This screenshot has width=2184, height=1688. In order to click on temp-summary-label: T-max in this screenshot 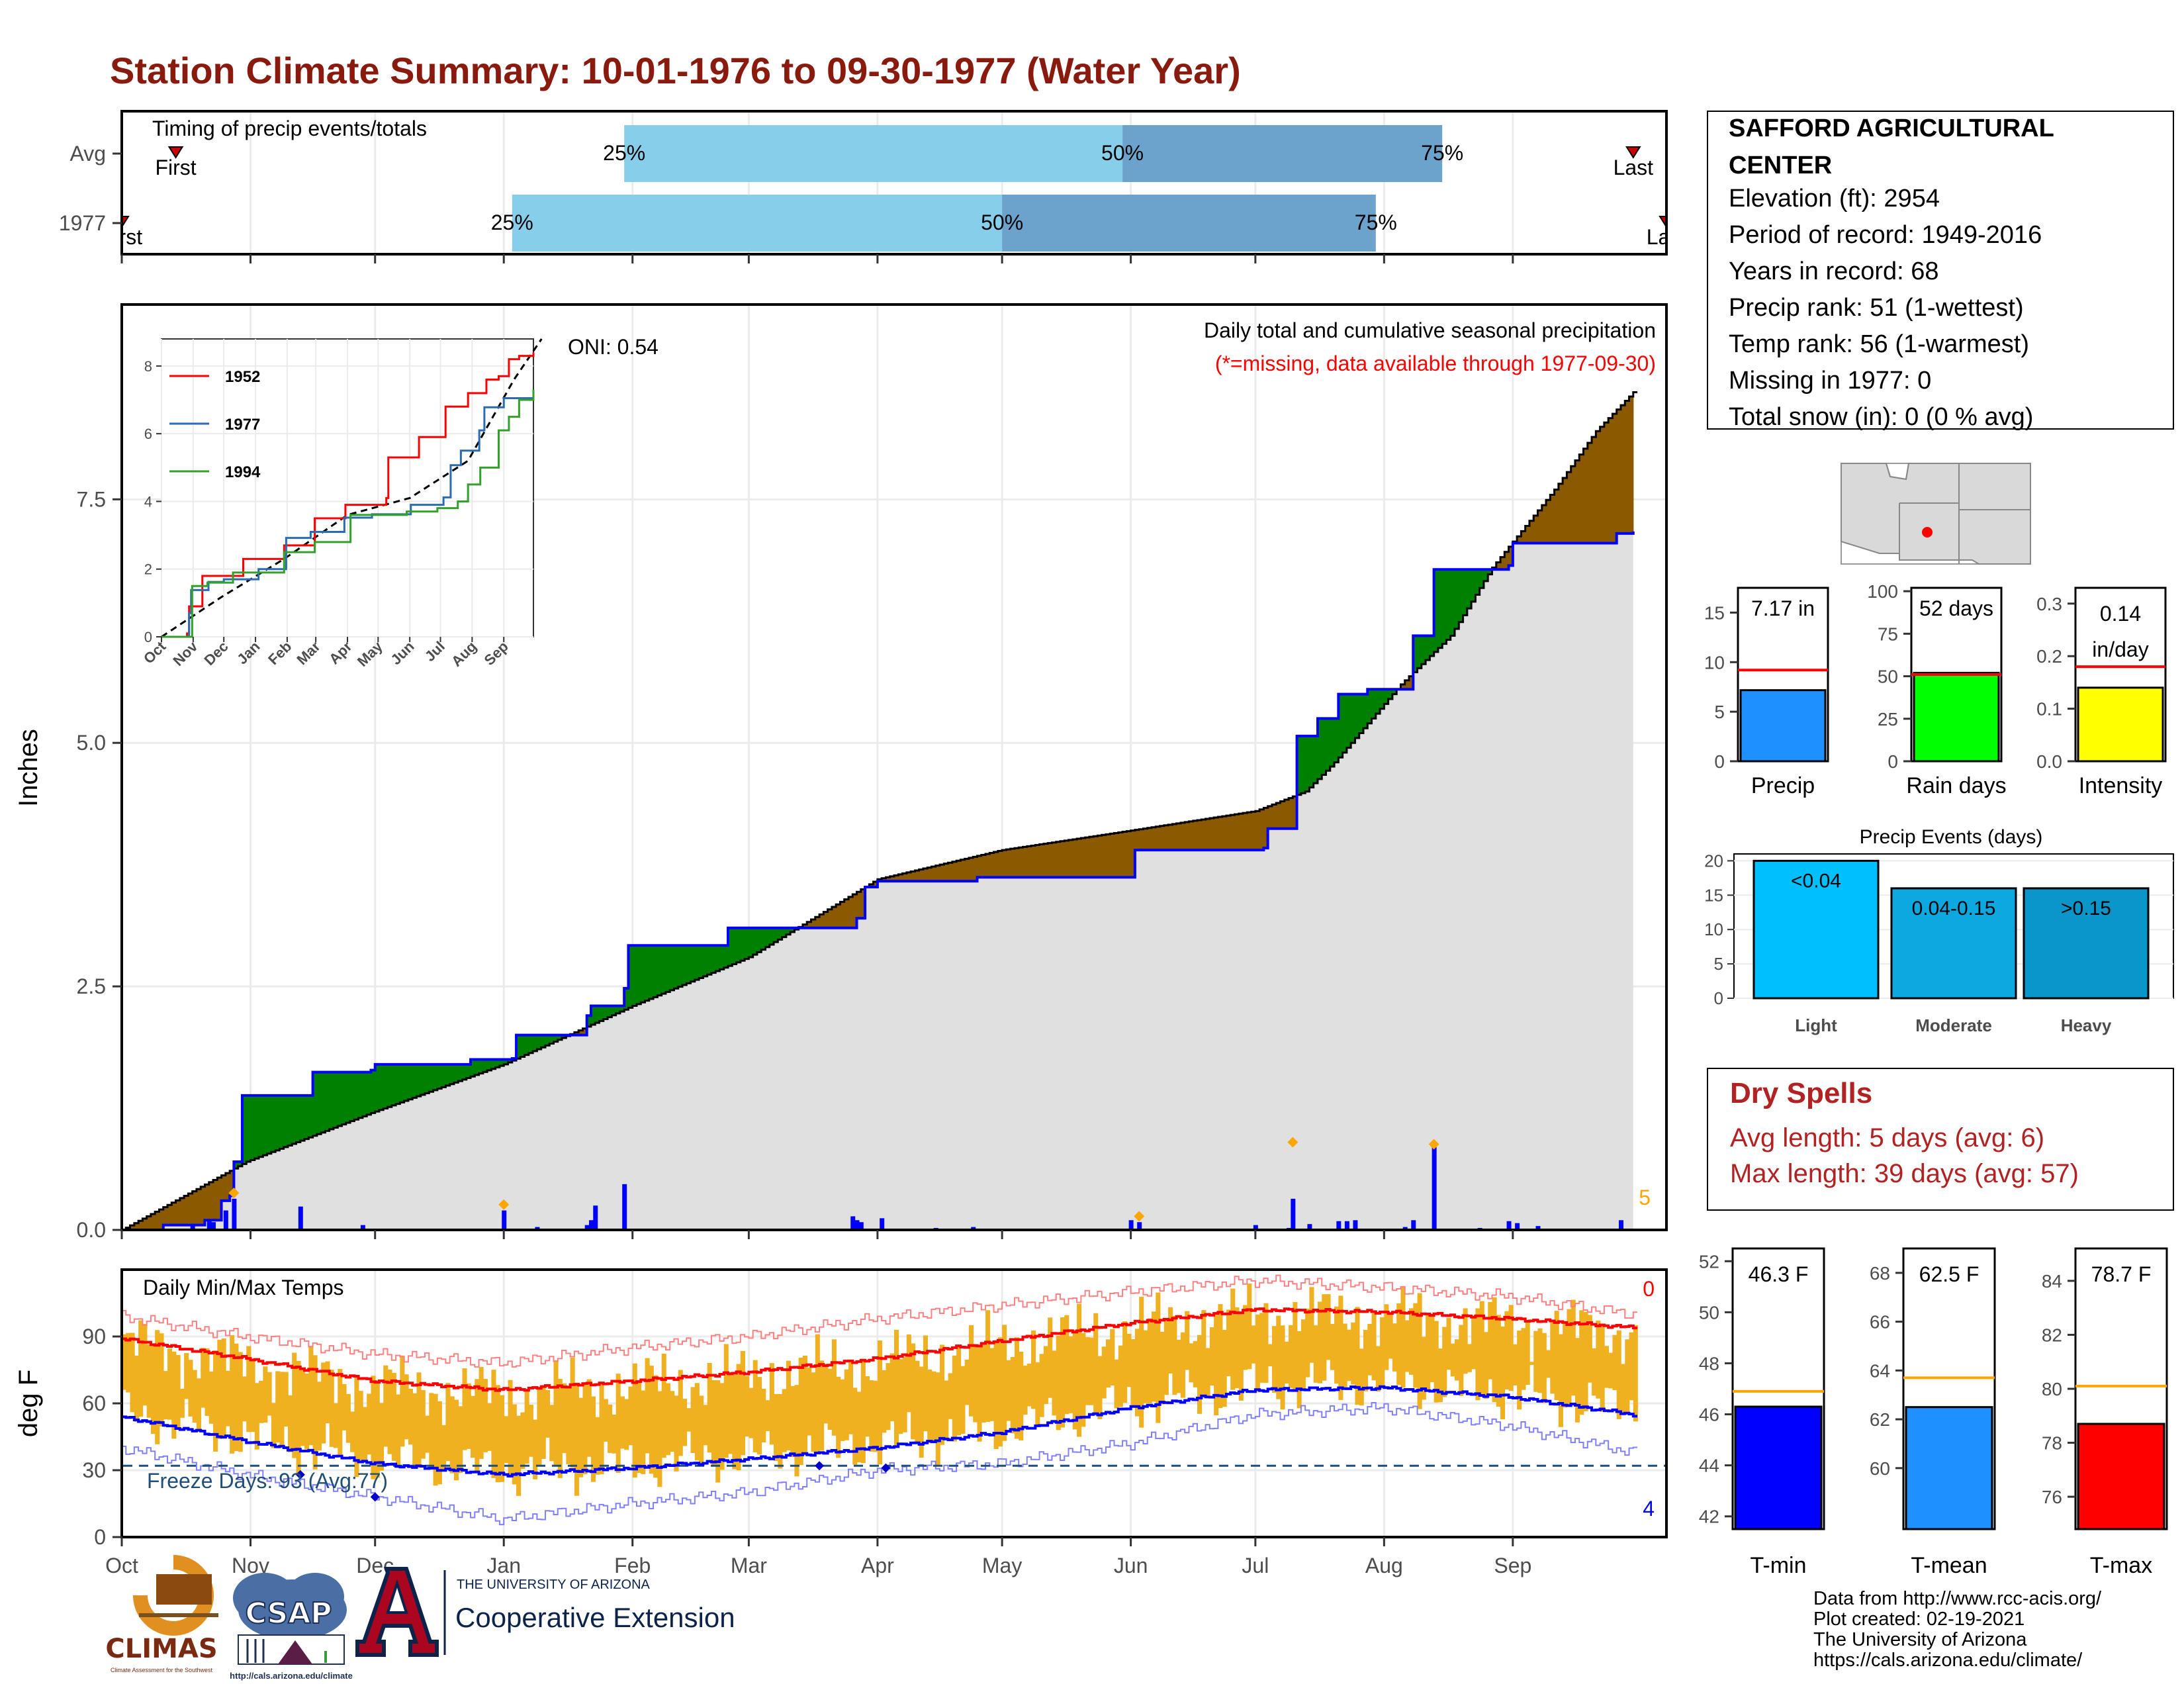, I will do `click(2121, 1565)`.